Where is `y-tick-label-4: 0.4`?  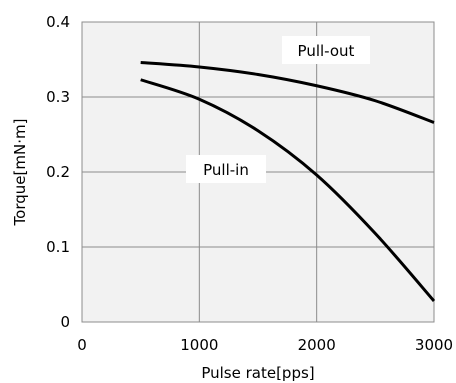
y-tick-label-4: 0.4 is located at coordinates (58, 22).